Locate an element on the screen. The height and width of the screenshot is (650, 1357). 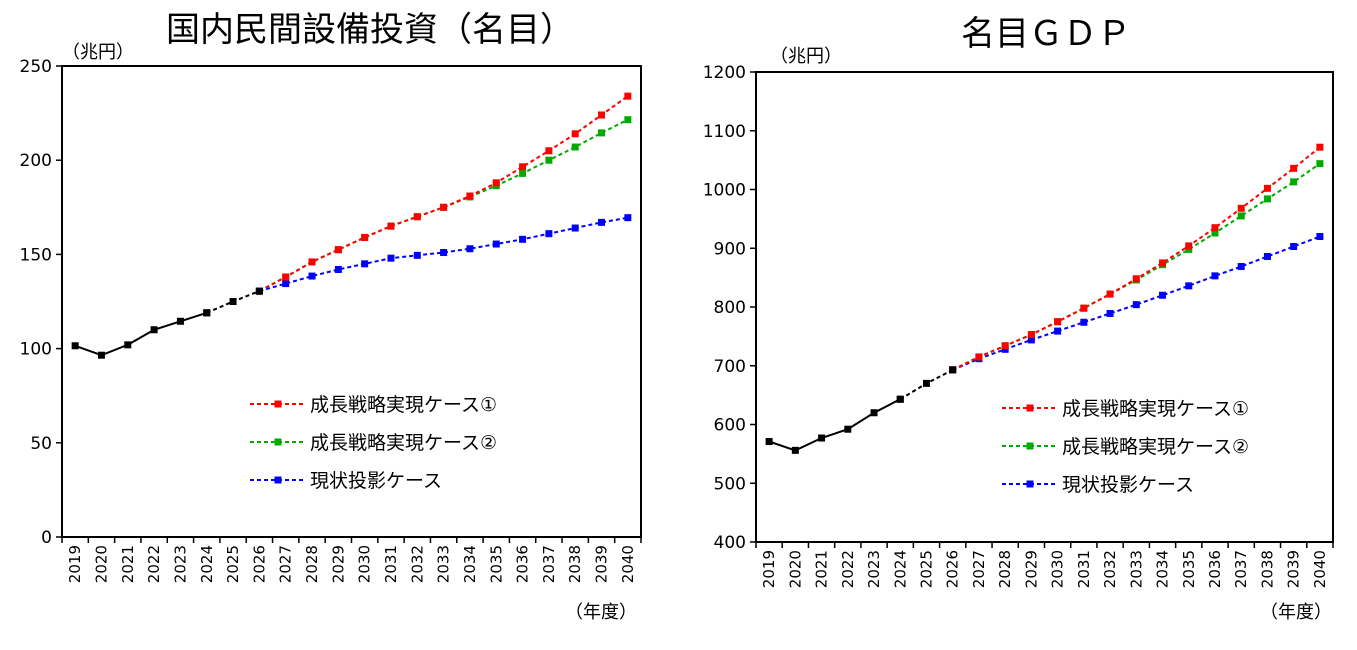
x-tick-label: 2033 is located at coordinates (444, 564).